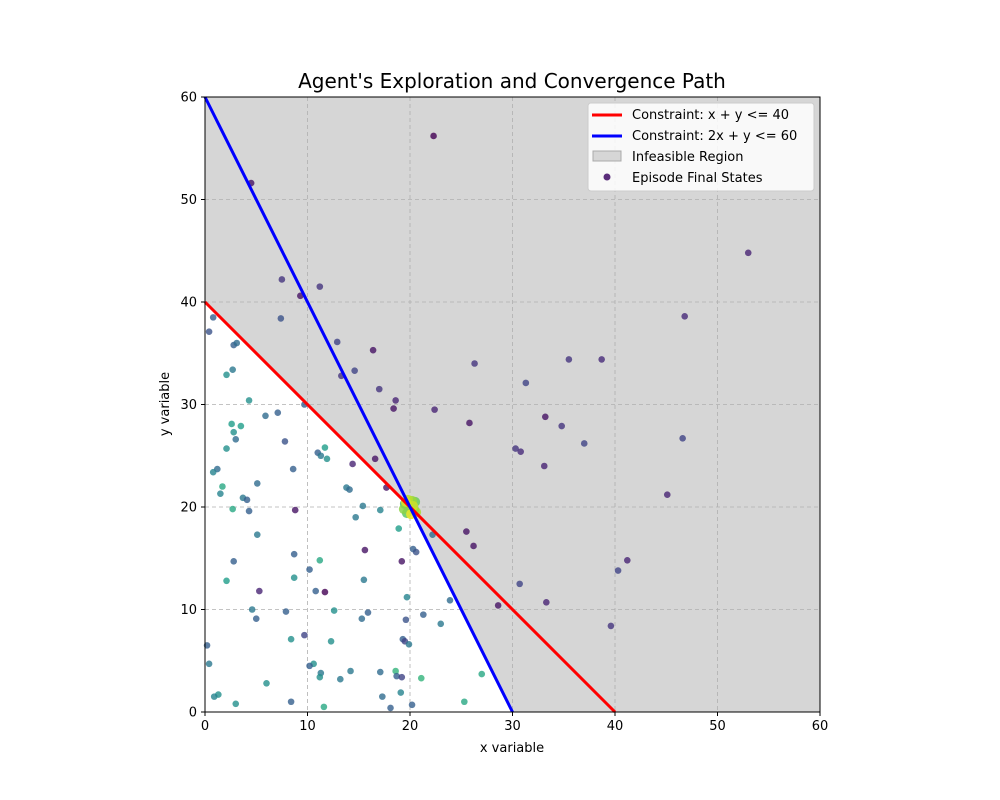  What do you see at coordinates (688, 157) in the screenshot?
I see `legend-infeasible-label: Infeasible Region` at bounding box center [688, 157].